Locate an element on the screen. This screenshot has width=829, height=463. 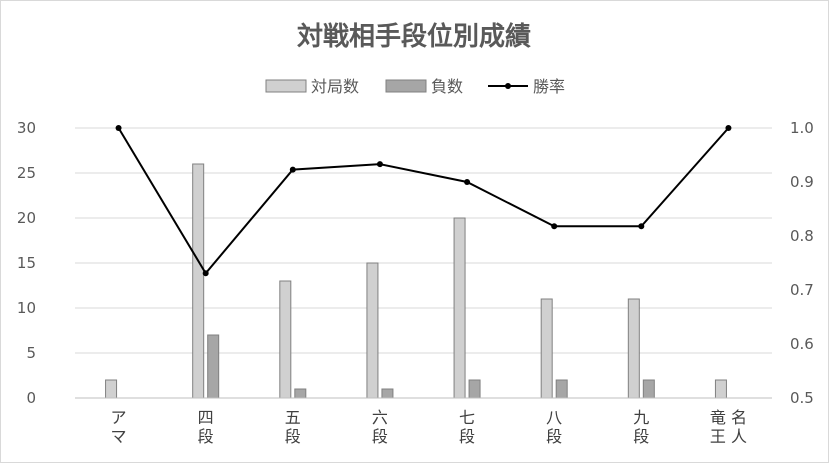
legend-swatch-total is located at coordinates (286, 86).